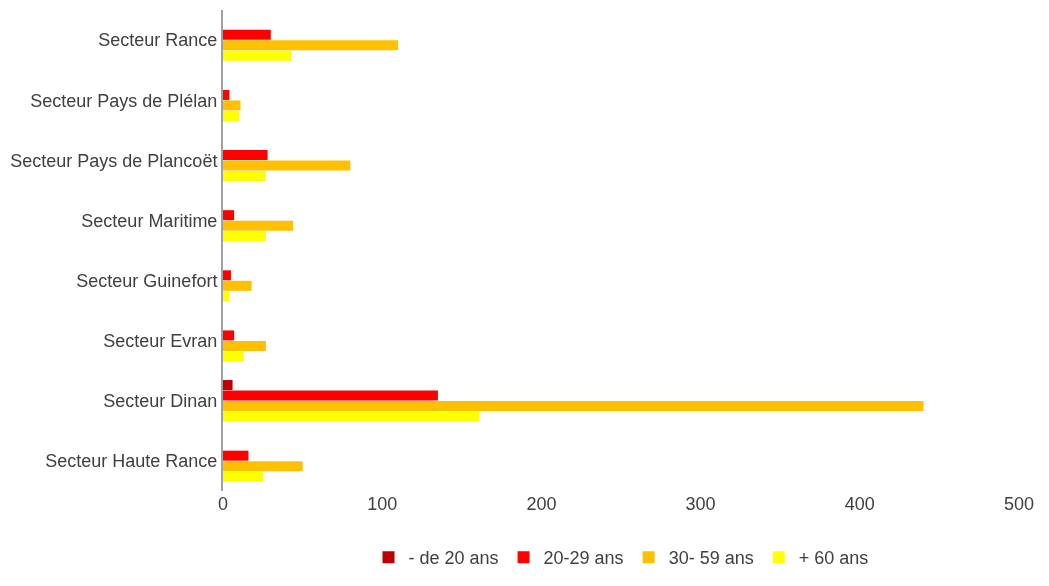 The height and width of the screenshot is (586, 1049). What do you see at coordinates (833, 558) in the screenshot?
I see `legend-label: + 60 ans` at bounding box center [833, 558].